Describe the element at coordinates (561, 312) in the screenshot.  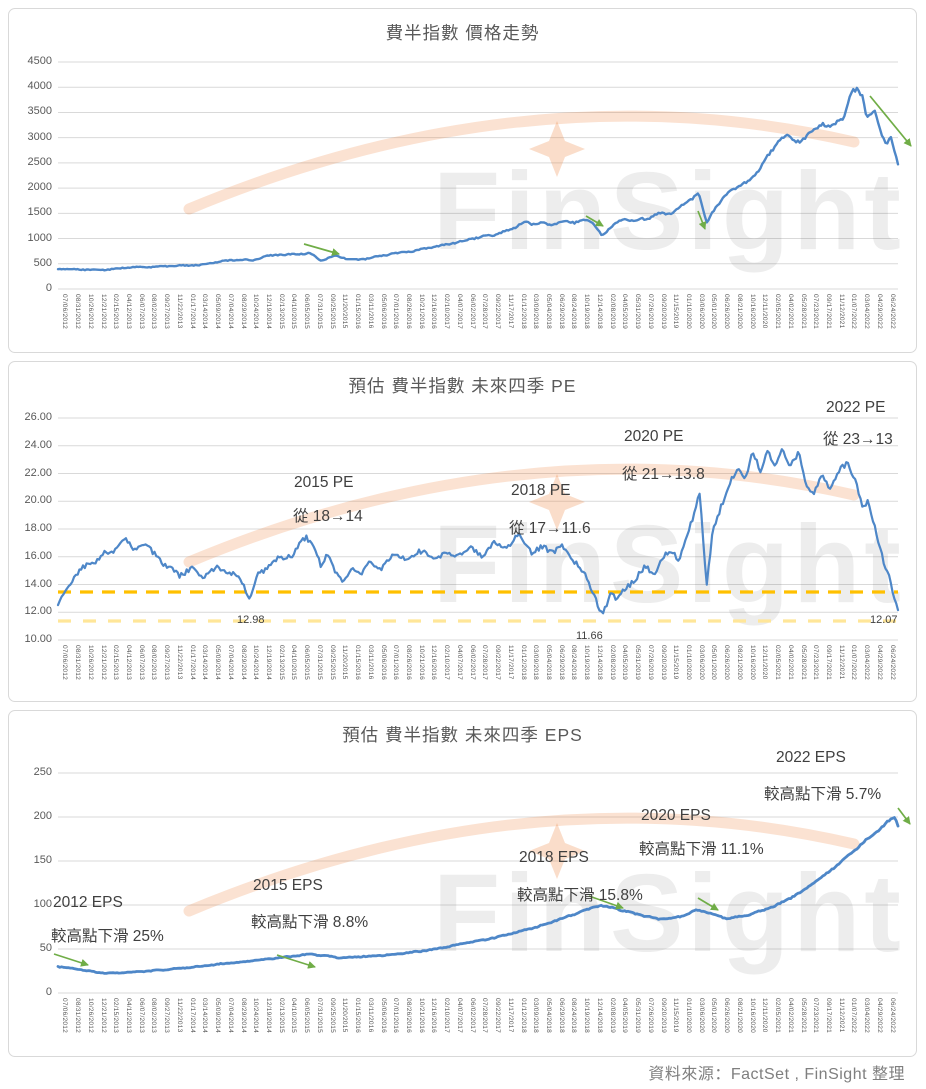
I see `x-axis-date-label: 06/29/2018` at that location.